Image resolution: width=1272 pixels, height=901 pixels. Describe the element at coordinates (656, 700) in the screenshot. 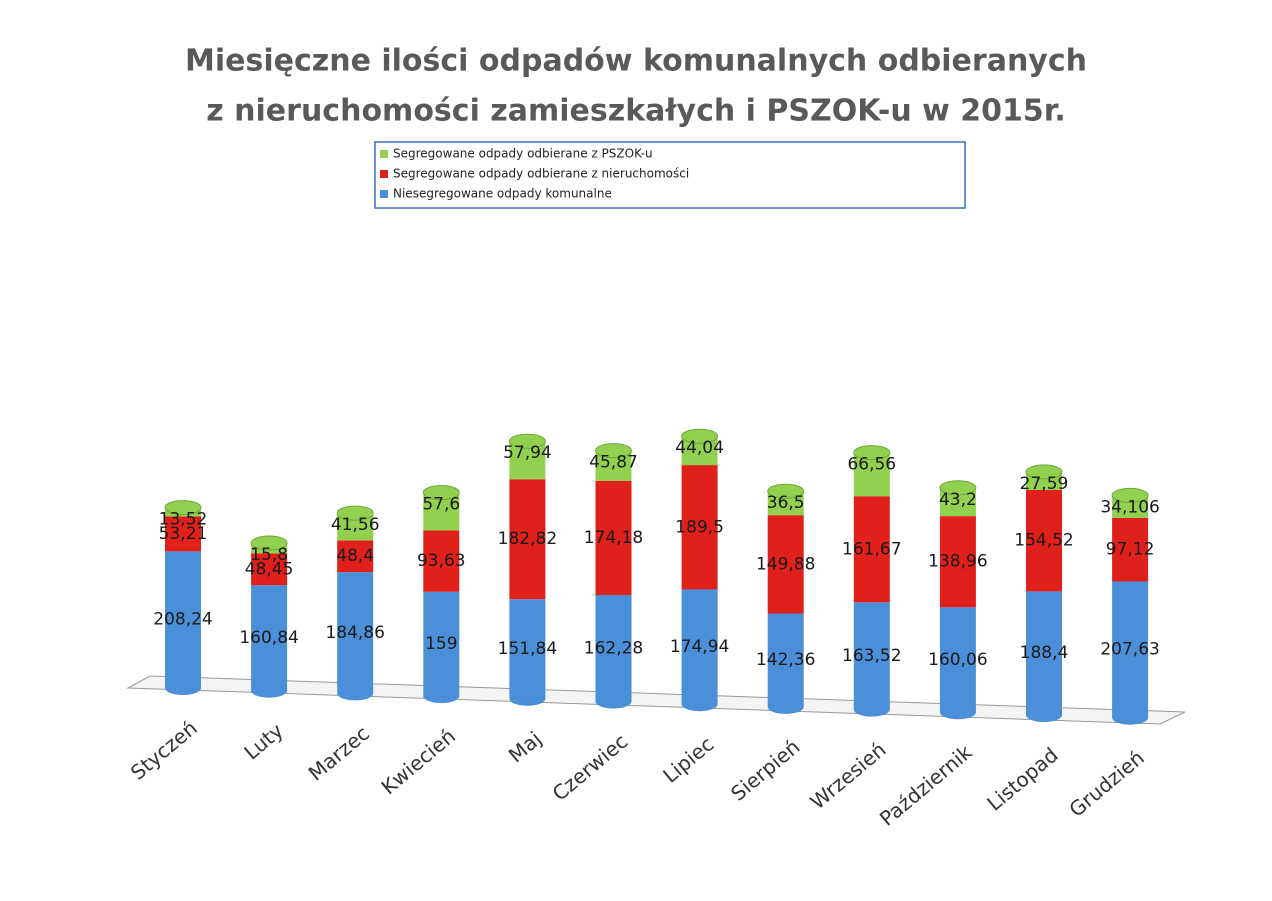

I see `floor` at that location.